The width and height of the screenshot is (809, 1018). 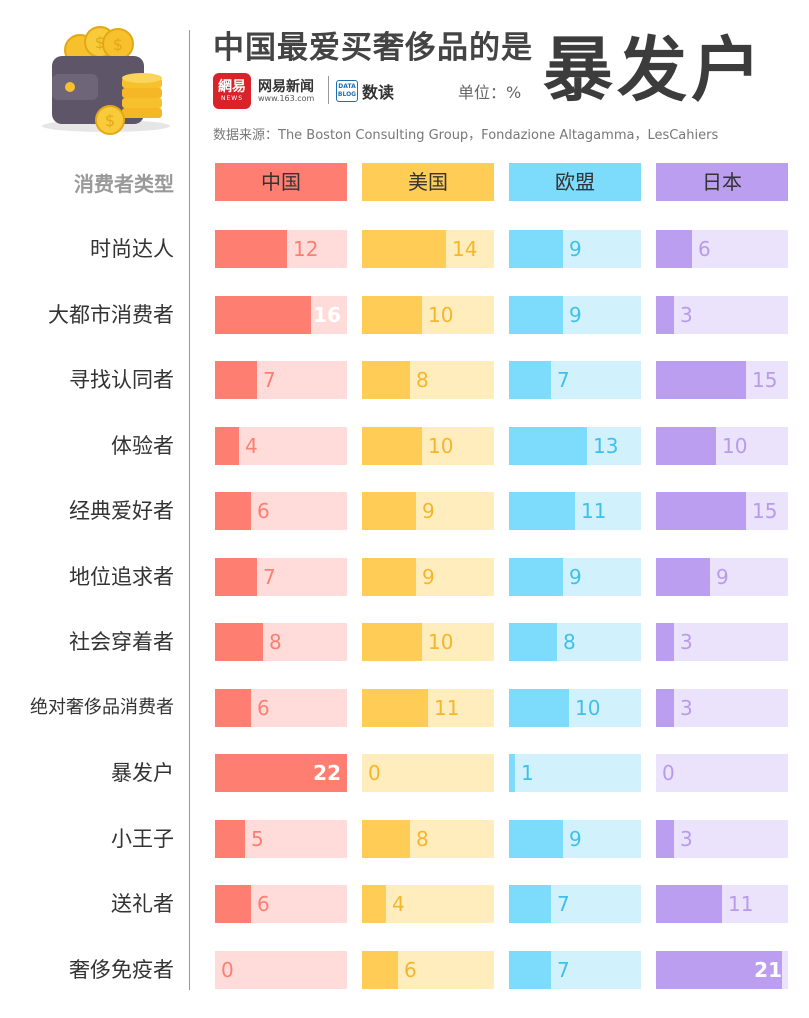 I want to click on bar-track-japan: 21, so click(x=722, y=969).